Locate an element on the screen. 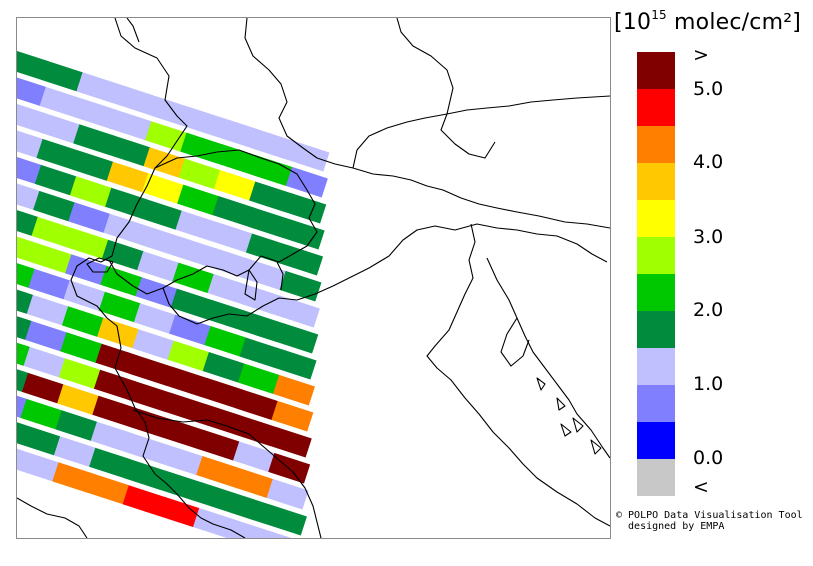  legend-label-over: > is located at coordinates (701, 55).